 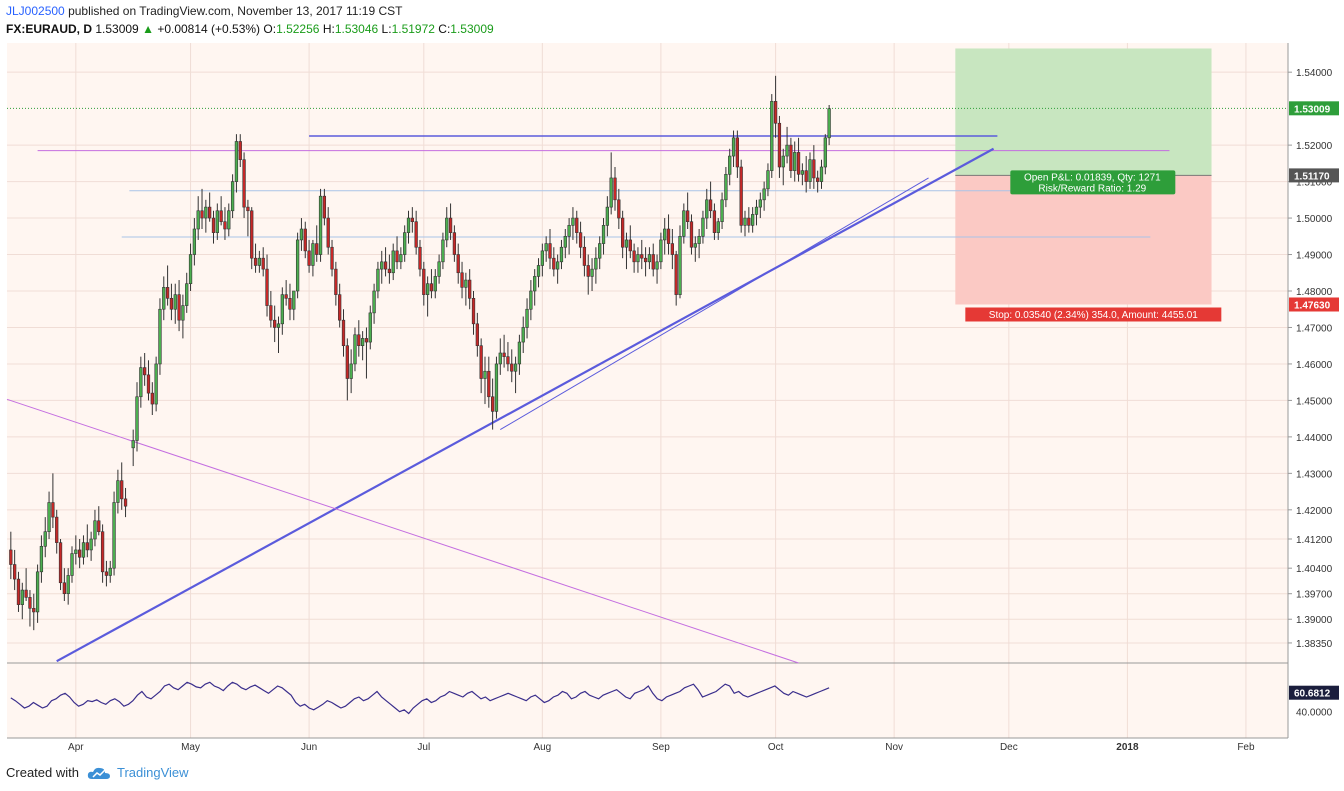 I want to click on rsi-panel-frame, so click(x=647, y=700).